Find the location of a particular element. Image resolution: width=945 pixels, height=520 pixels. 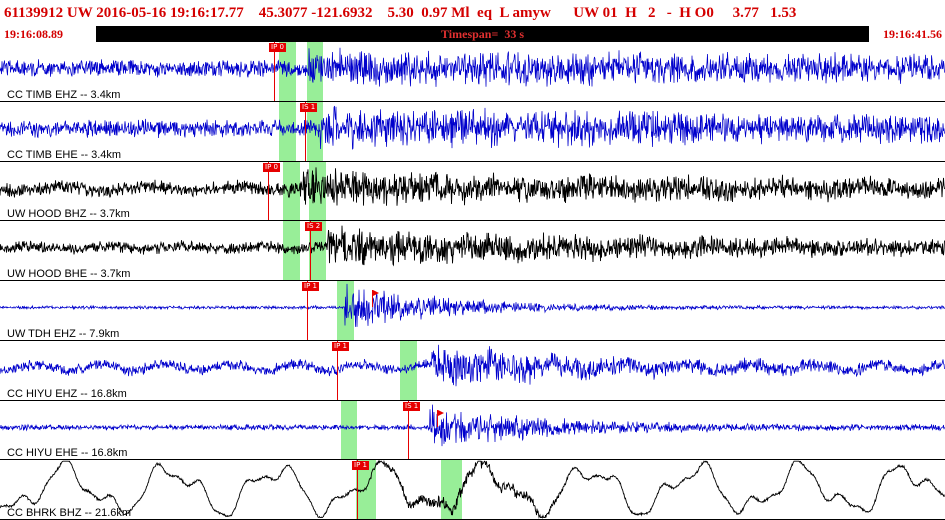

trace-row-uw-hood-bhz: IP 0 UW HOOD BHZ -- 3.7km is located at coordinates (472, 191).